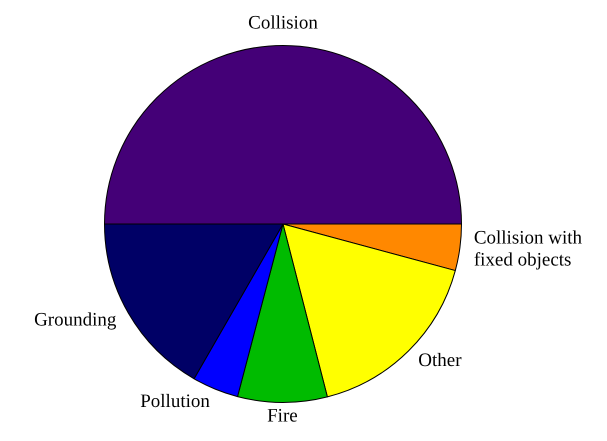 This screenshot has height=441, width=607. I want to click on slice-label: Grounding, so click(75, 319).